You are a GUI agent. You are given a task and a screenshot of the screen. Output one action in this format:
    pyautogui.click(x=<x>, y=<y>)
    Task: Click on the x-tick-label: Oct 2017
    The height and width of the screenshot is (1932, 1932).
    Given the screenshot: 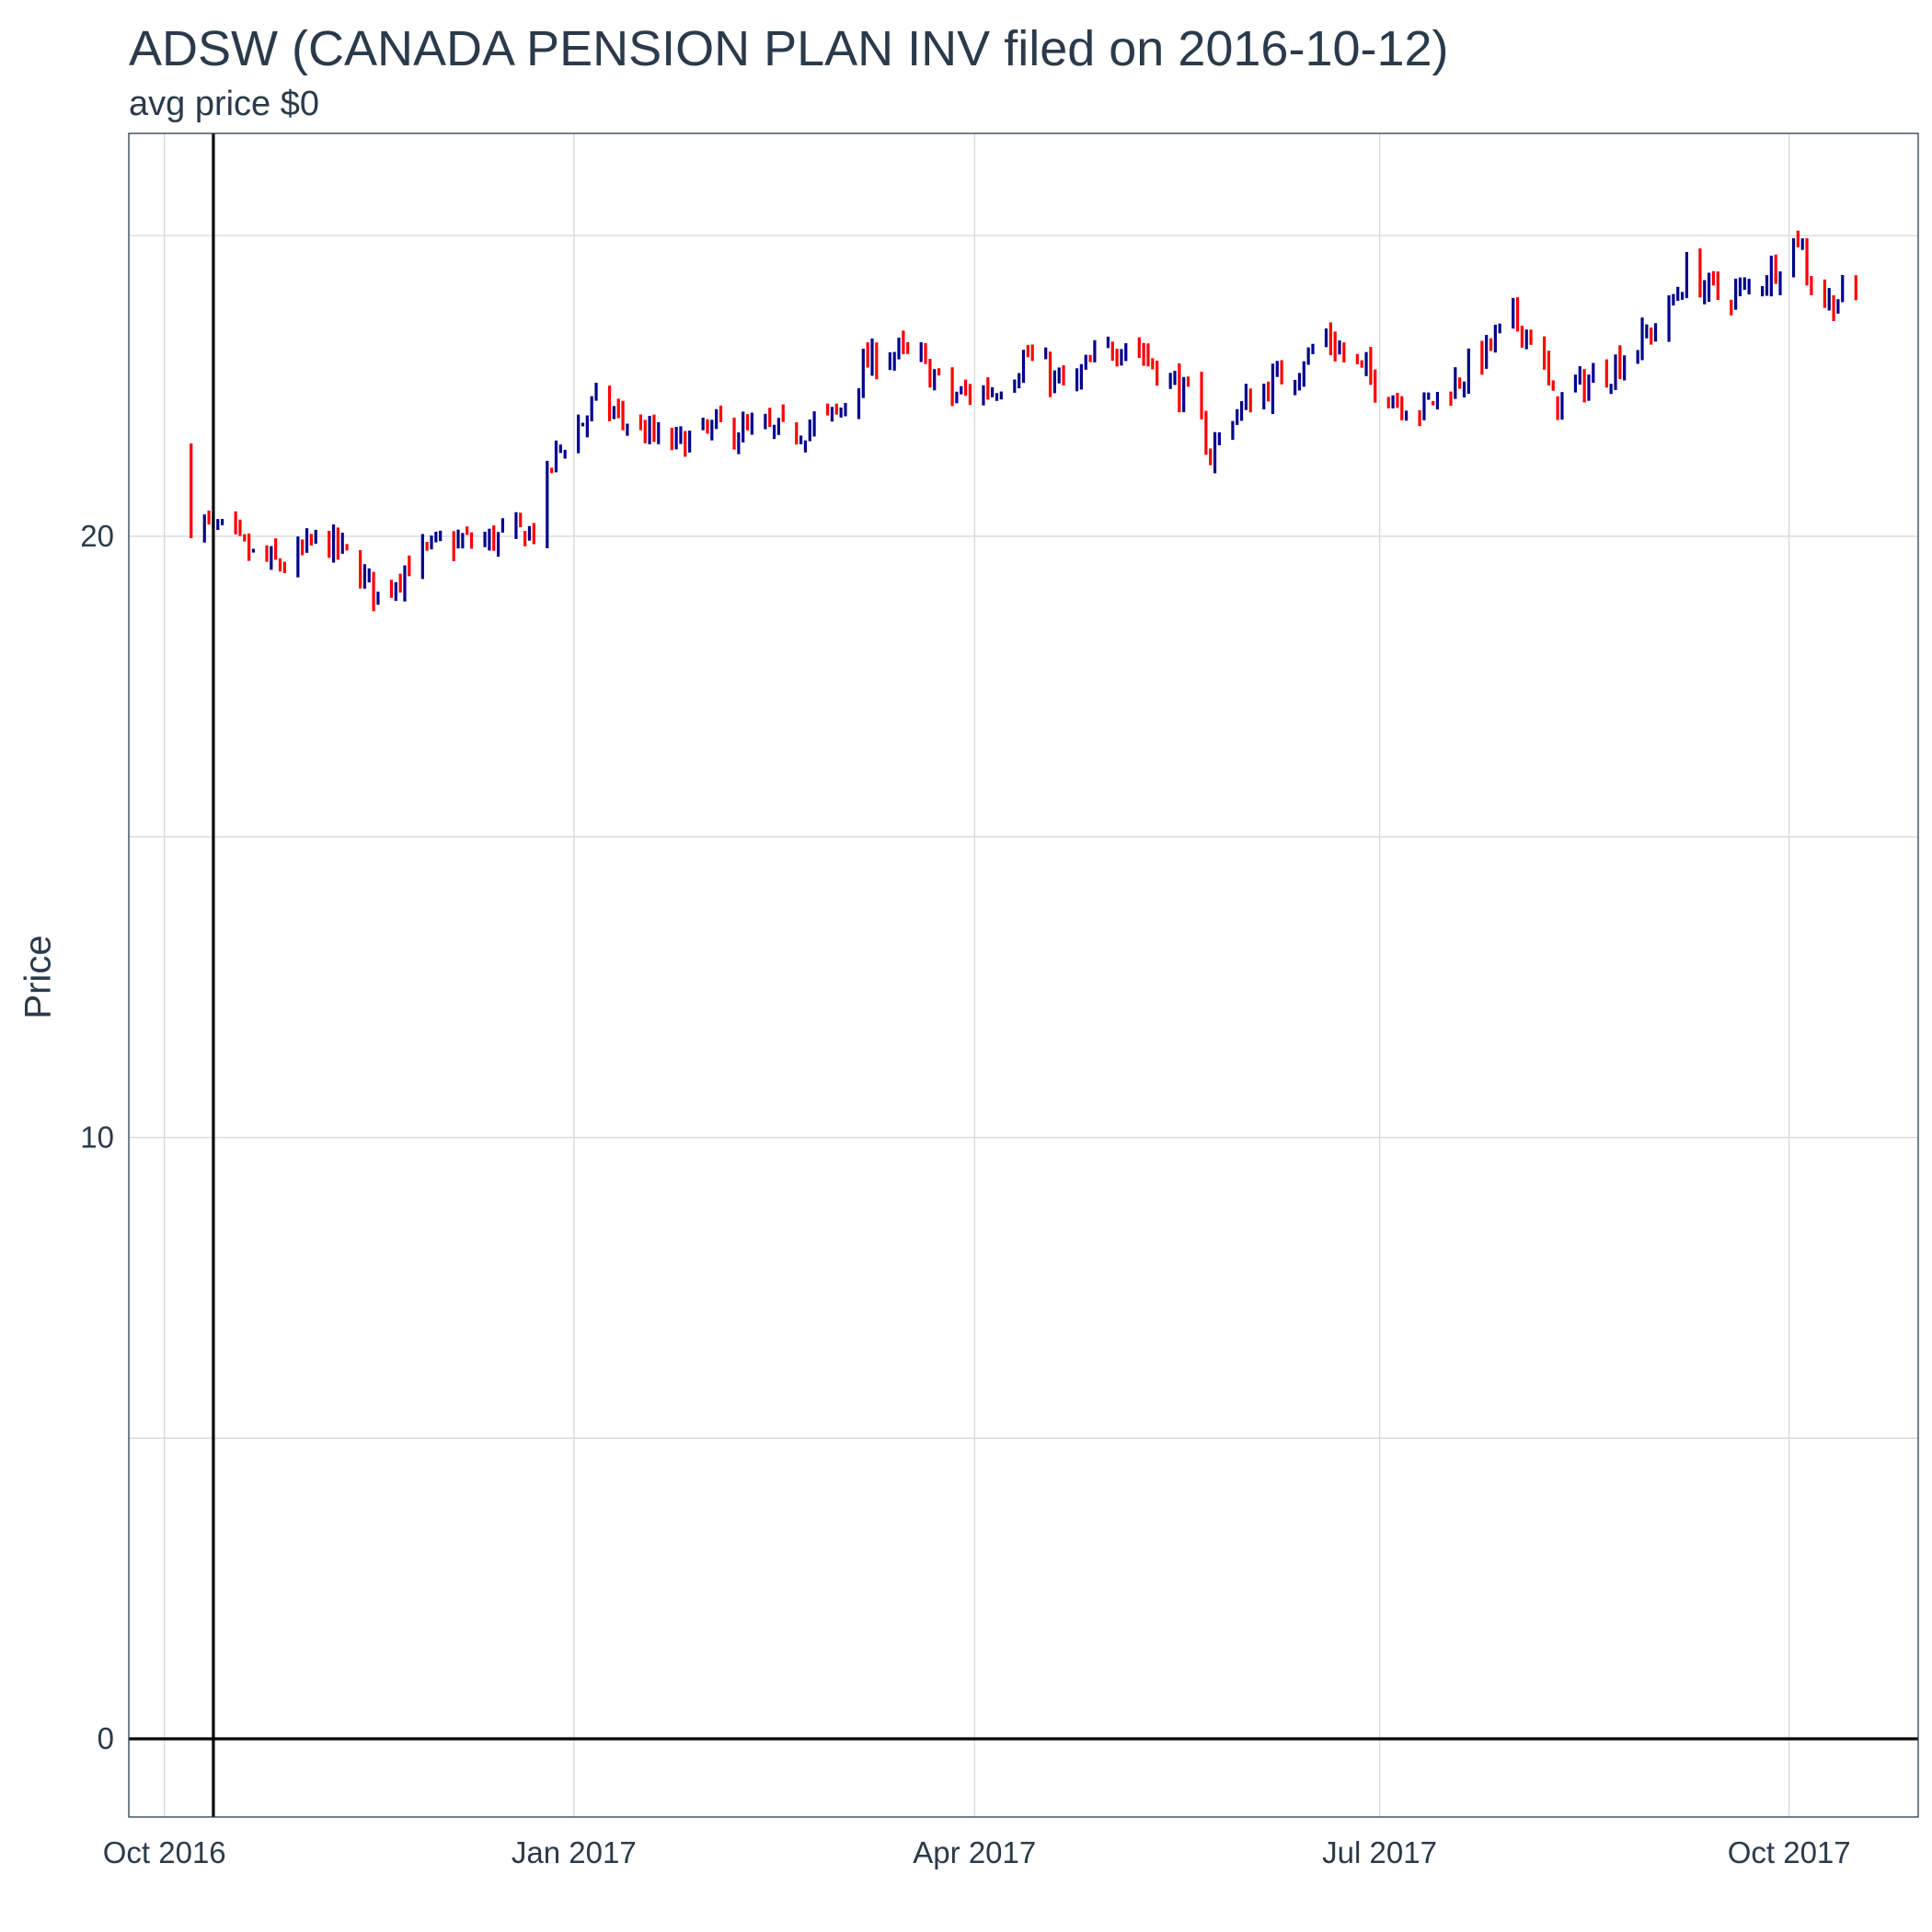 What is the action you would take?
    pyautogui.click(x=1789, y=1852)
    